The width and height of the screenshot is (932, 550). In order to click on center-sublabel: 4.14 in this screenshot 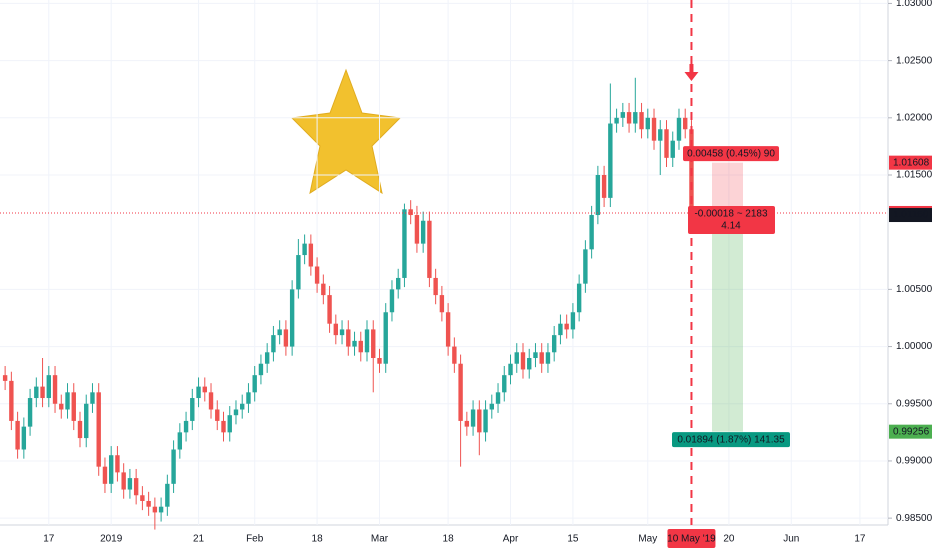, I will do `click(731, 226)`.